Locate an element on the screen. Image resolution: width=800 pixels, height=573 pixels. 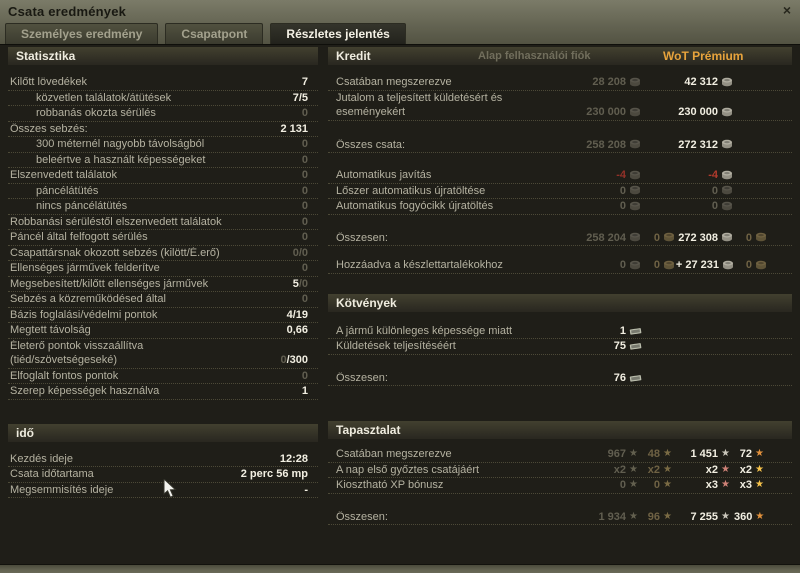
credit-row: eseményekért 230 000 230 000 is located at coordinates (560, 113).